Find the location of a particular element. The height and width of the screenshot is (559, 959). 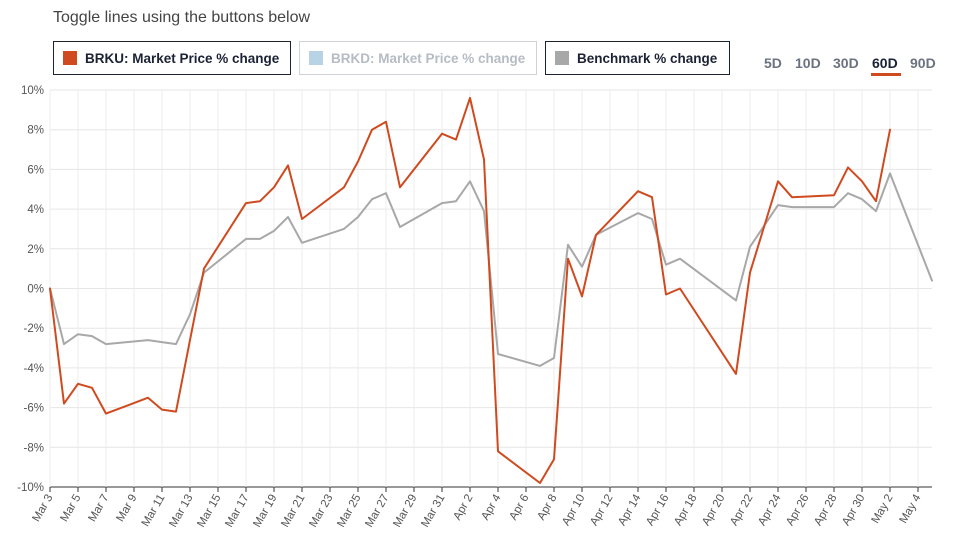

x-tick-label: Mar 21 is located at coordinates (293, 511).